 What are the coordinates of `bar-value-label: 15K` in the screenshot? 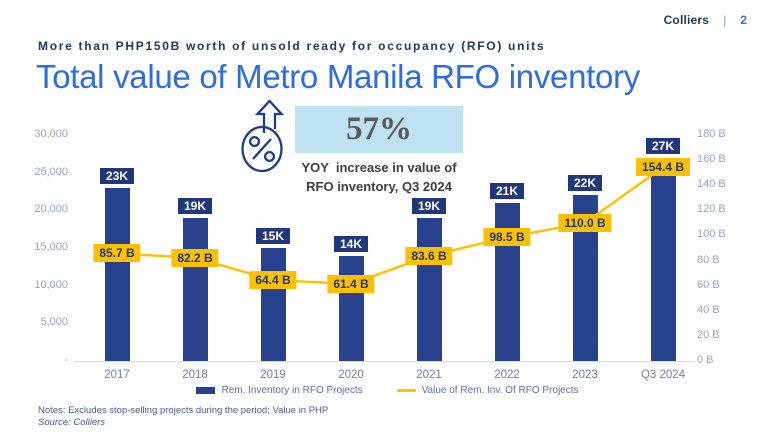 It's located at (273, 236).